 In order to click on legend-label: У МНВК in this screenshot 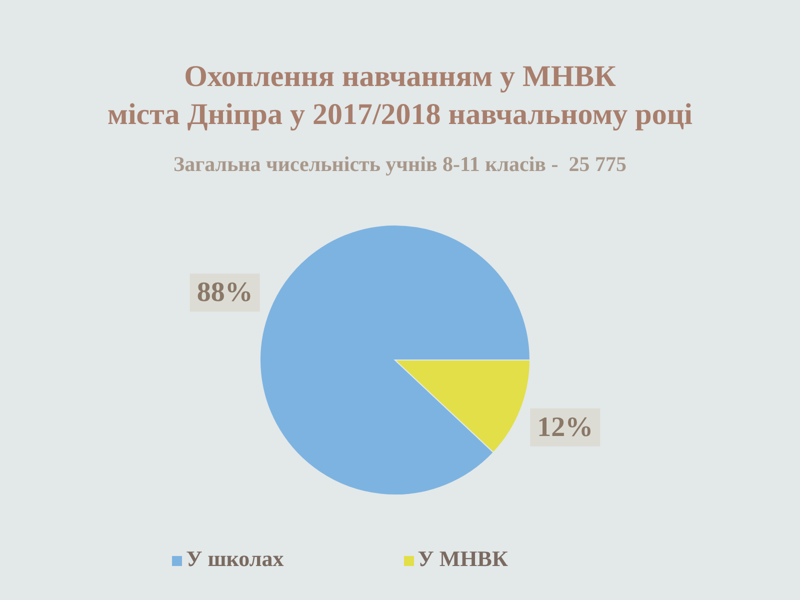, I will do `click(463, 558)`.